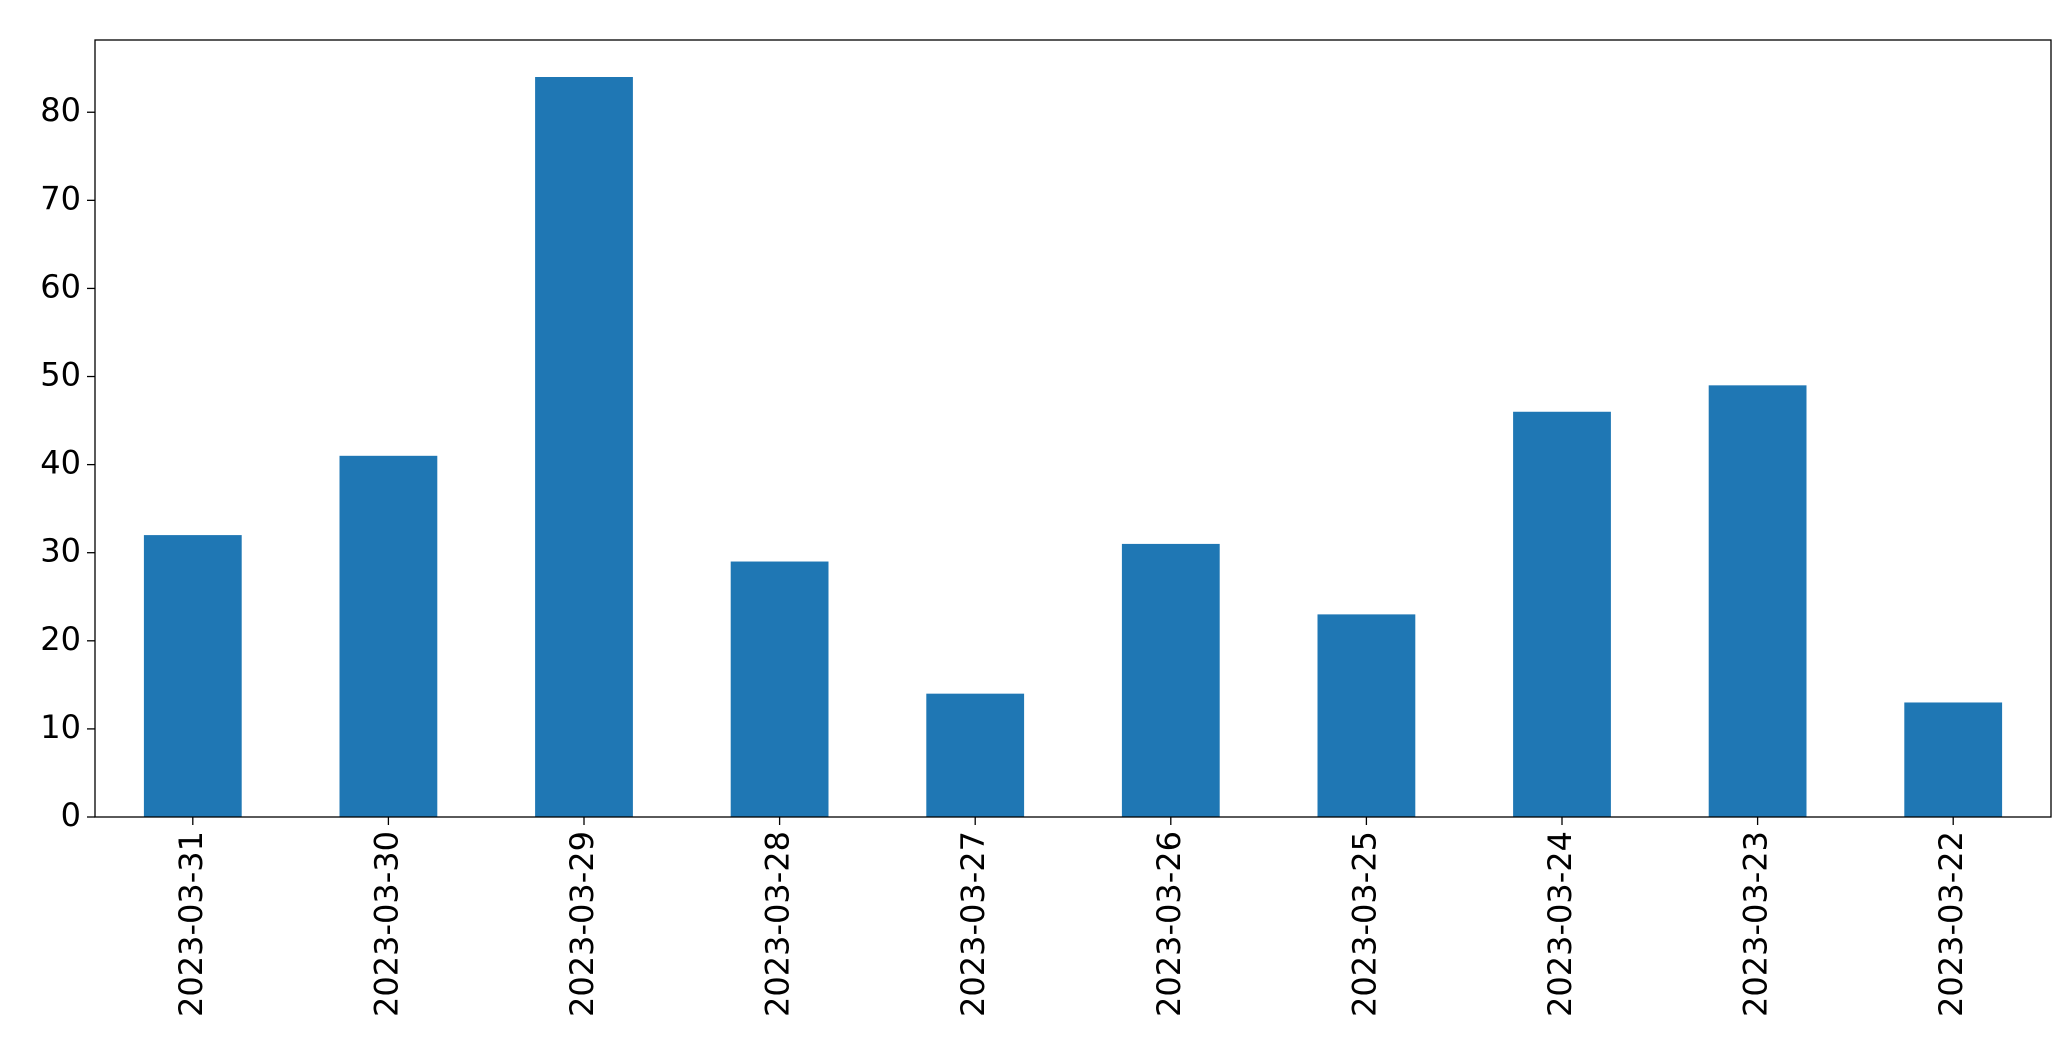 This screenshot has width=2071, height=1061. Describe the element at coordinates (386, 924) in the screenshot. I see `x-tick-label: 2023-03-30` at that location.